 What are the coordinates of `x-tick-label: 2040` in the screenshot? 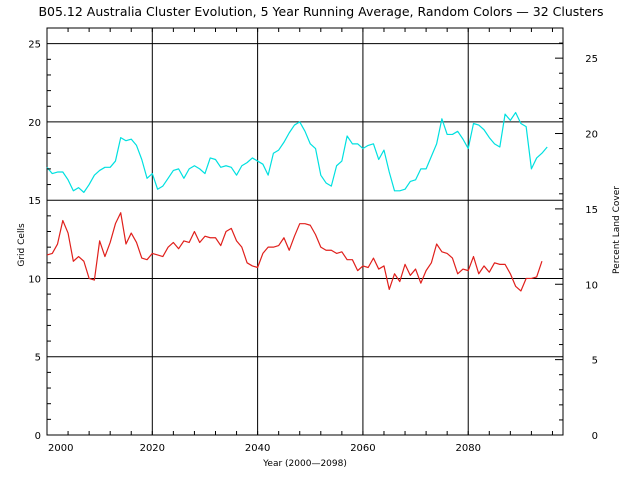 It's located at (257, 448).